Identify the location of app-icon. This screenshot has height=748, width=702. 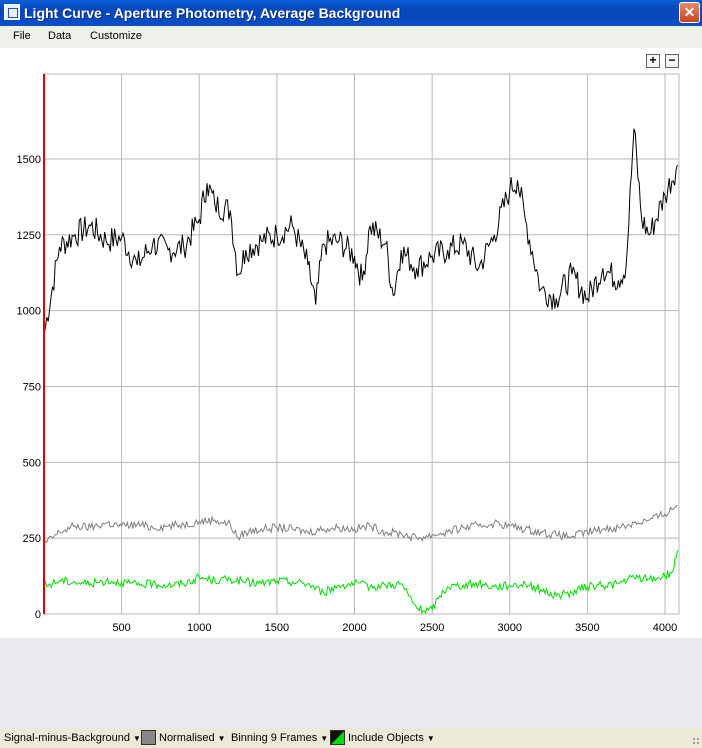
(12, 12).